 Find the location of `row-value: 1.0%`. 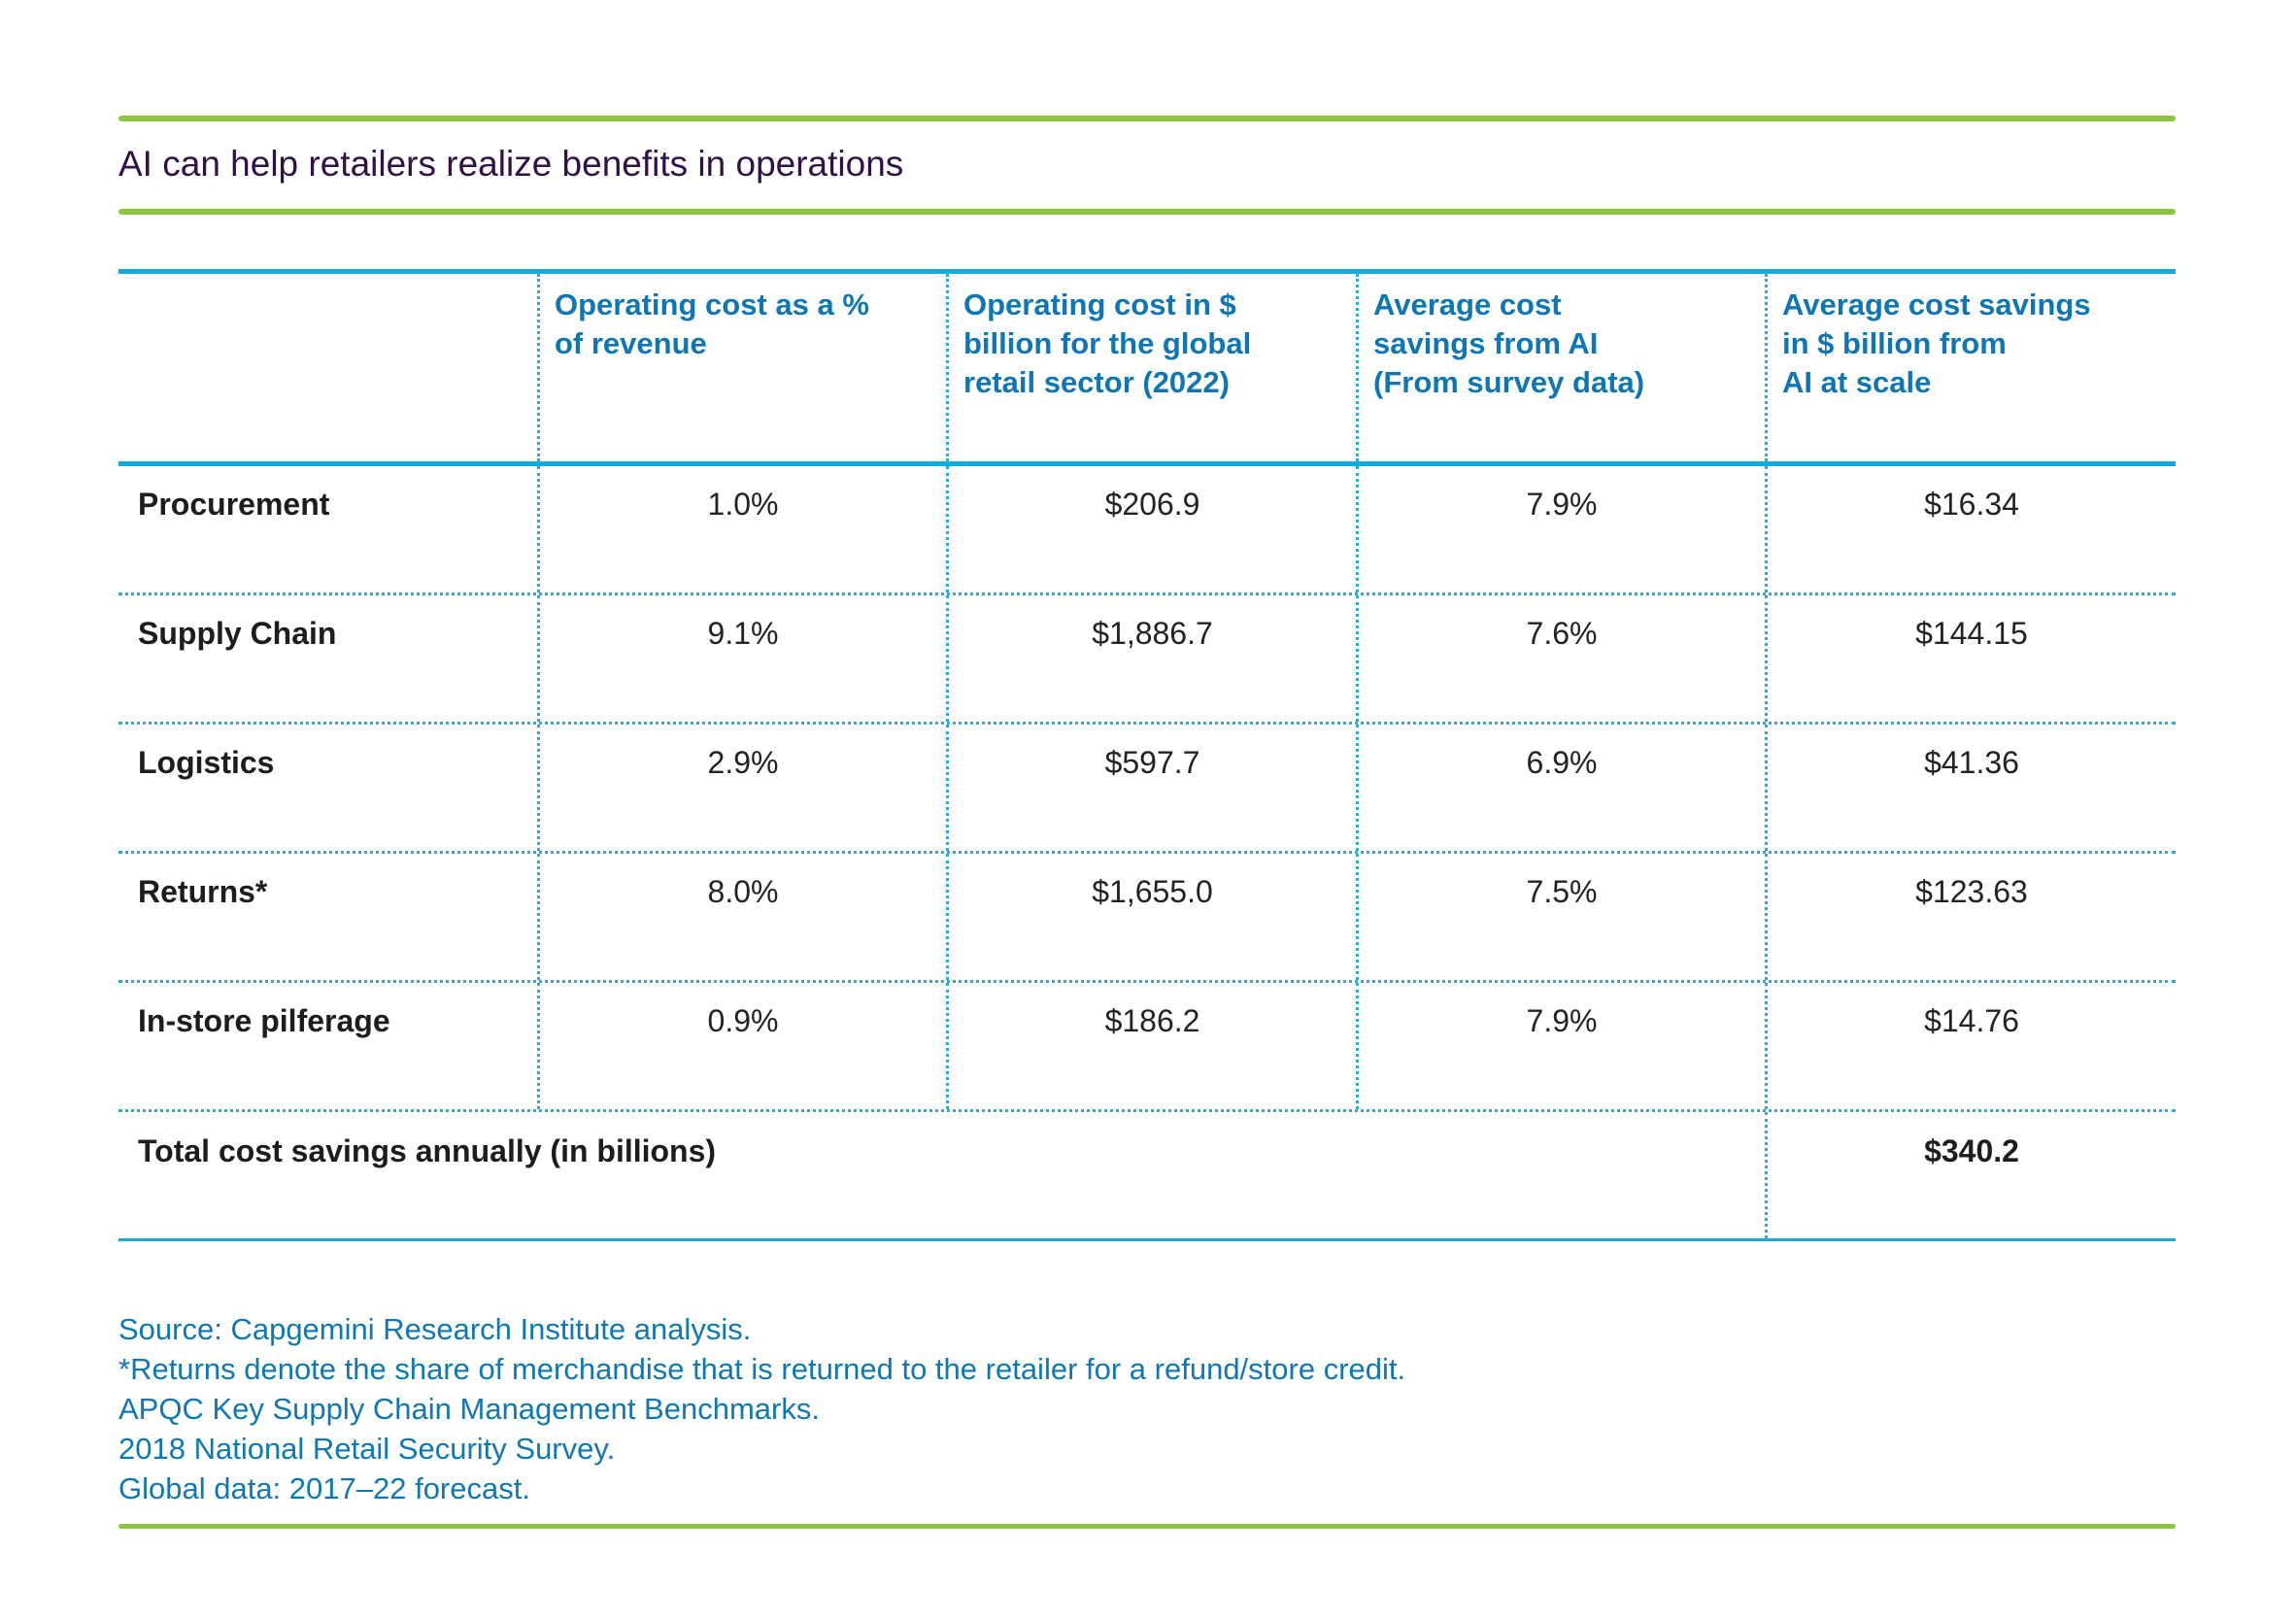

row-value: 1.0% is located at coordinates (741, 529).